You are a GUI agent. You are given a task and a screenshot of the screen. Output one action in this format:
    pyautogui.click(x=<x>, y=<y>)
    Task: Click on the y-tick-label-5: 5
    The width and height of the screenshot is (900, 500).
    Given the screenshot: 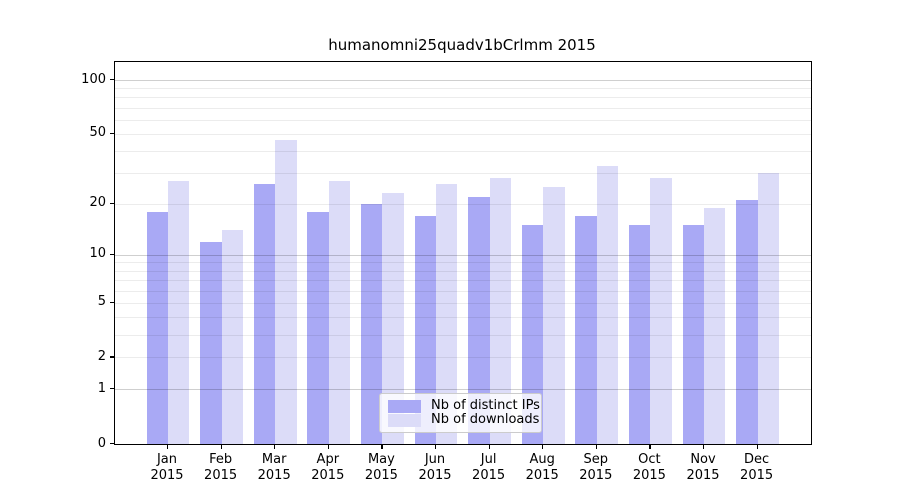 What is the action you would take?
    pyautogui.click(x=101, y=302)
    